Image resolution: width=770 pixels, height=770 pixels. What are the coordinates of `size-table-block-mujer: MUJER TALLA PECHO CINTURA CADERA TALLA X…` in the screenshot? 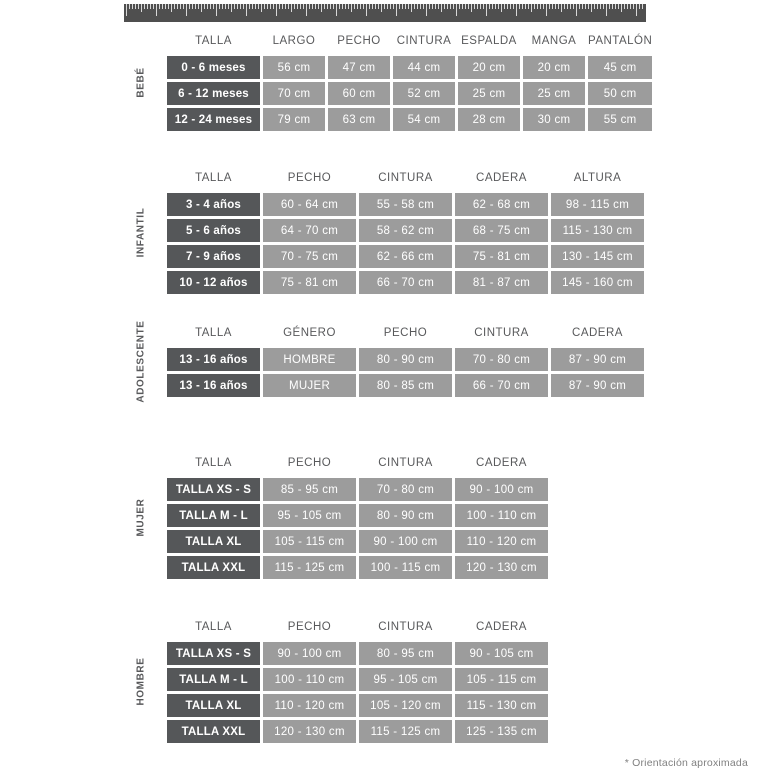 It's located at (340, 517).